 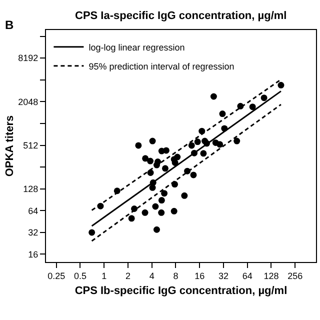 I want to click on text: CPS Ia-specific IgG concentration, µg/ml, so click(x=181, y=16).